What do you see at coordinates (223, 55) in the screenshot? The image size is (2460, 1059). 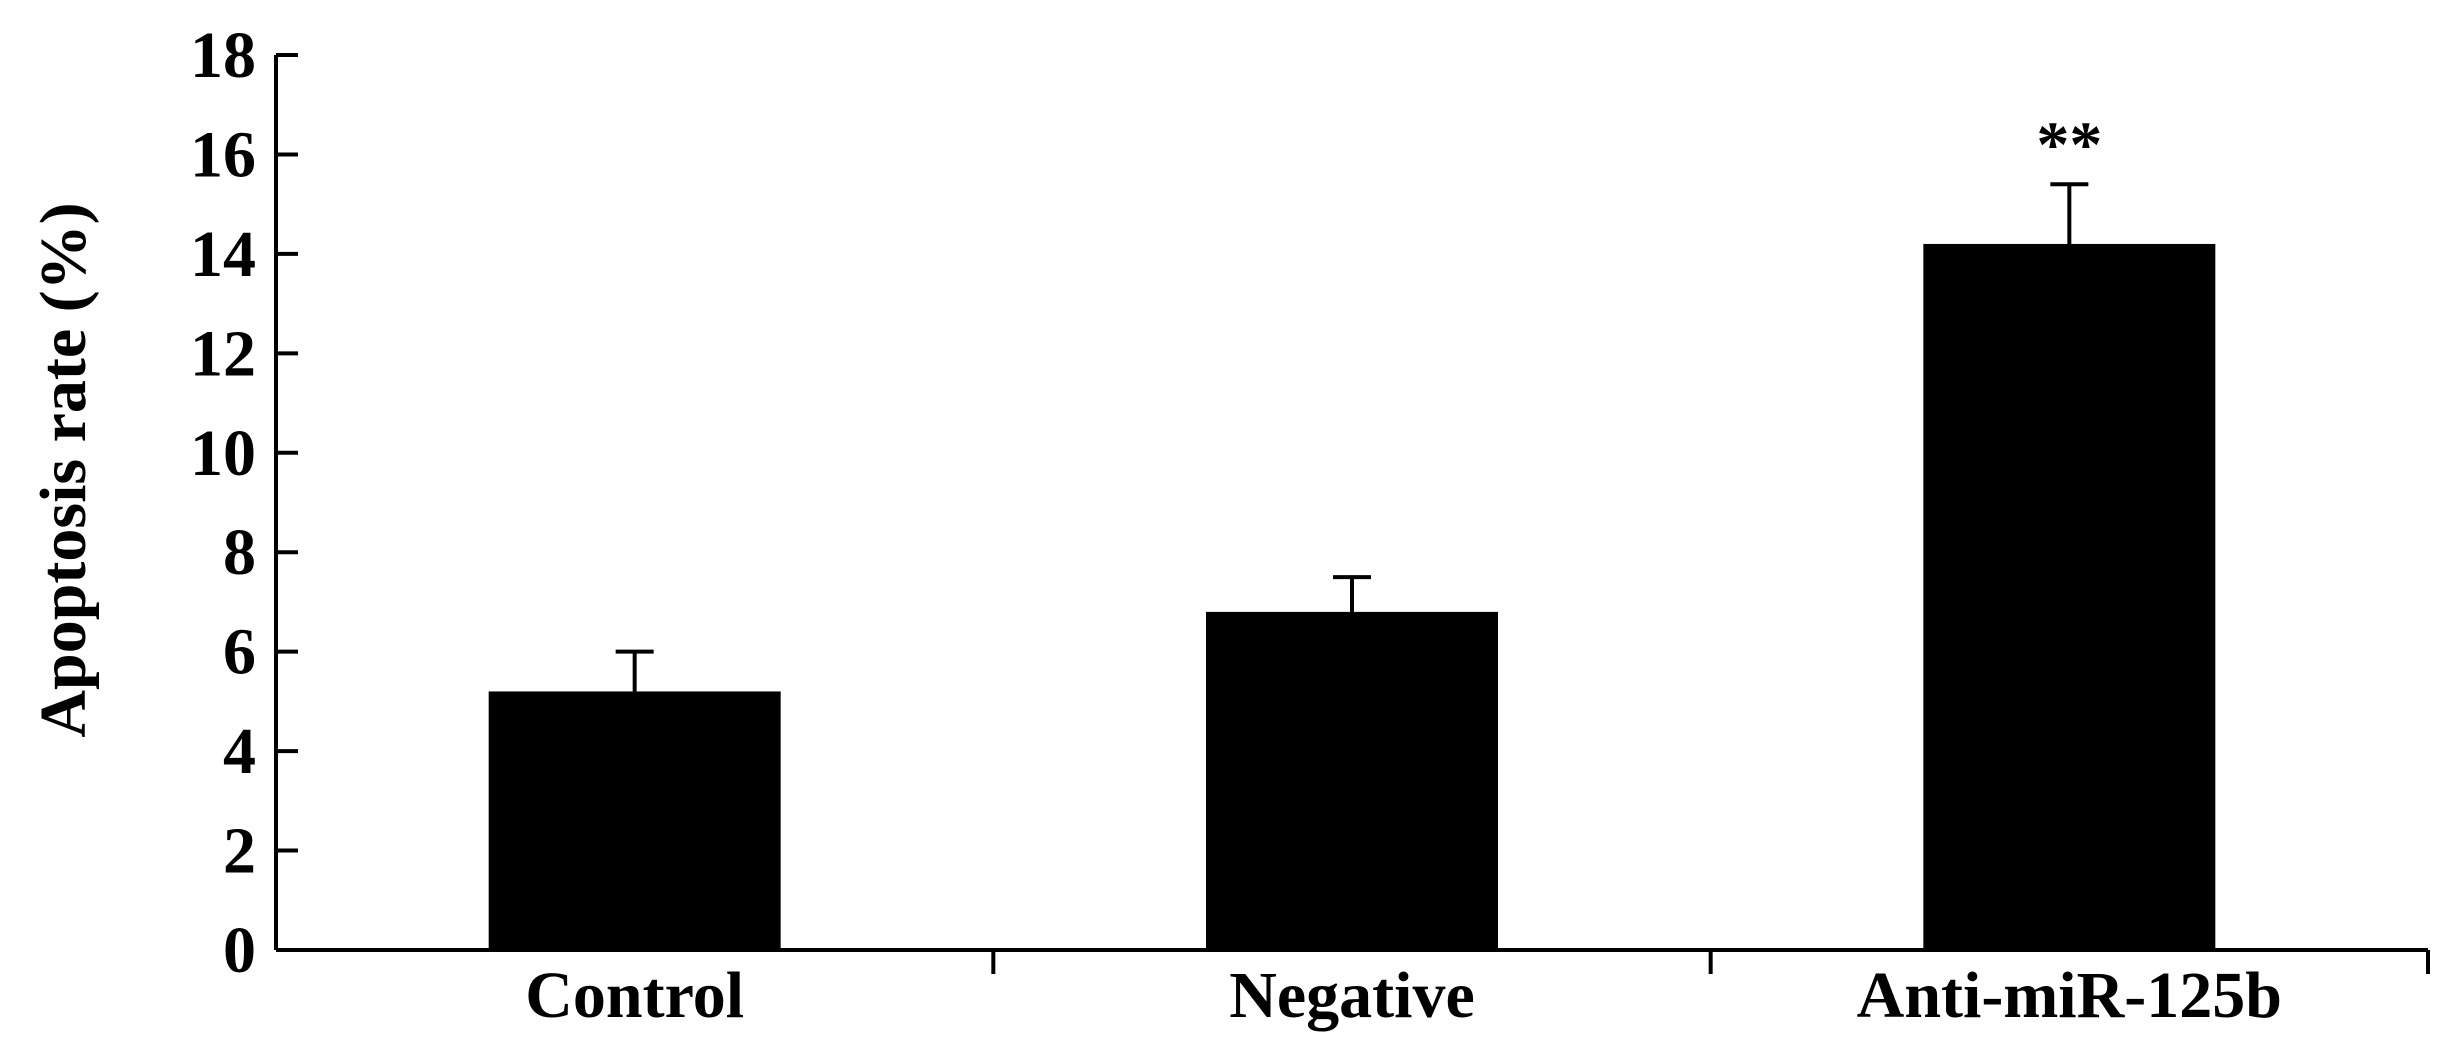 I see `y-tick-label: 18` at bounding box center [223, 55].